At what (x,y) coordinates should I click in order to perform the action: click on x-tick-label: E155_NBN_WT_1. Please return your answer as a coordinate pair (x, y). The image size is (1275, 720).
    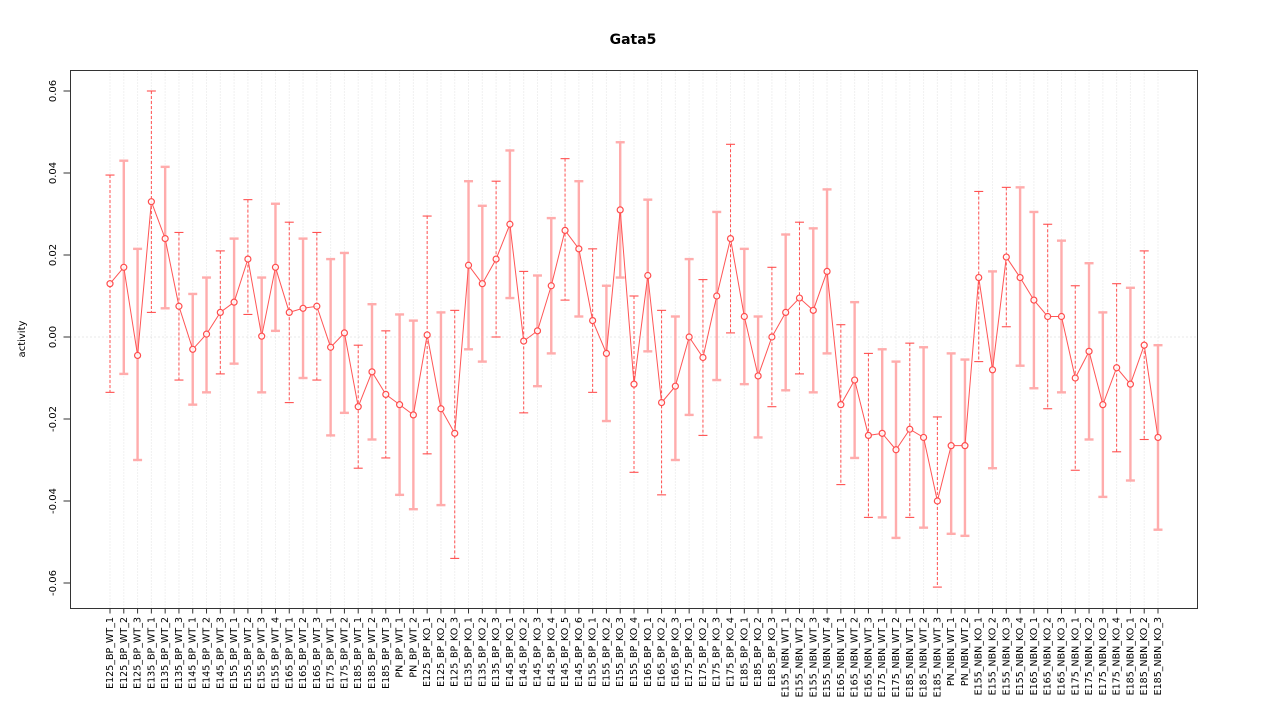
    Looking at the image, I should click on (786, 657).